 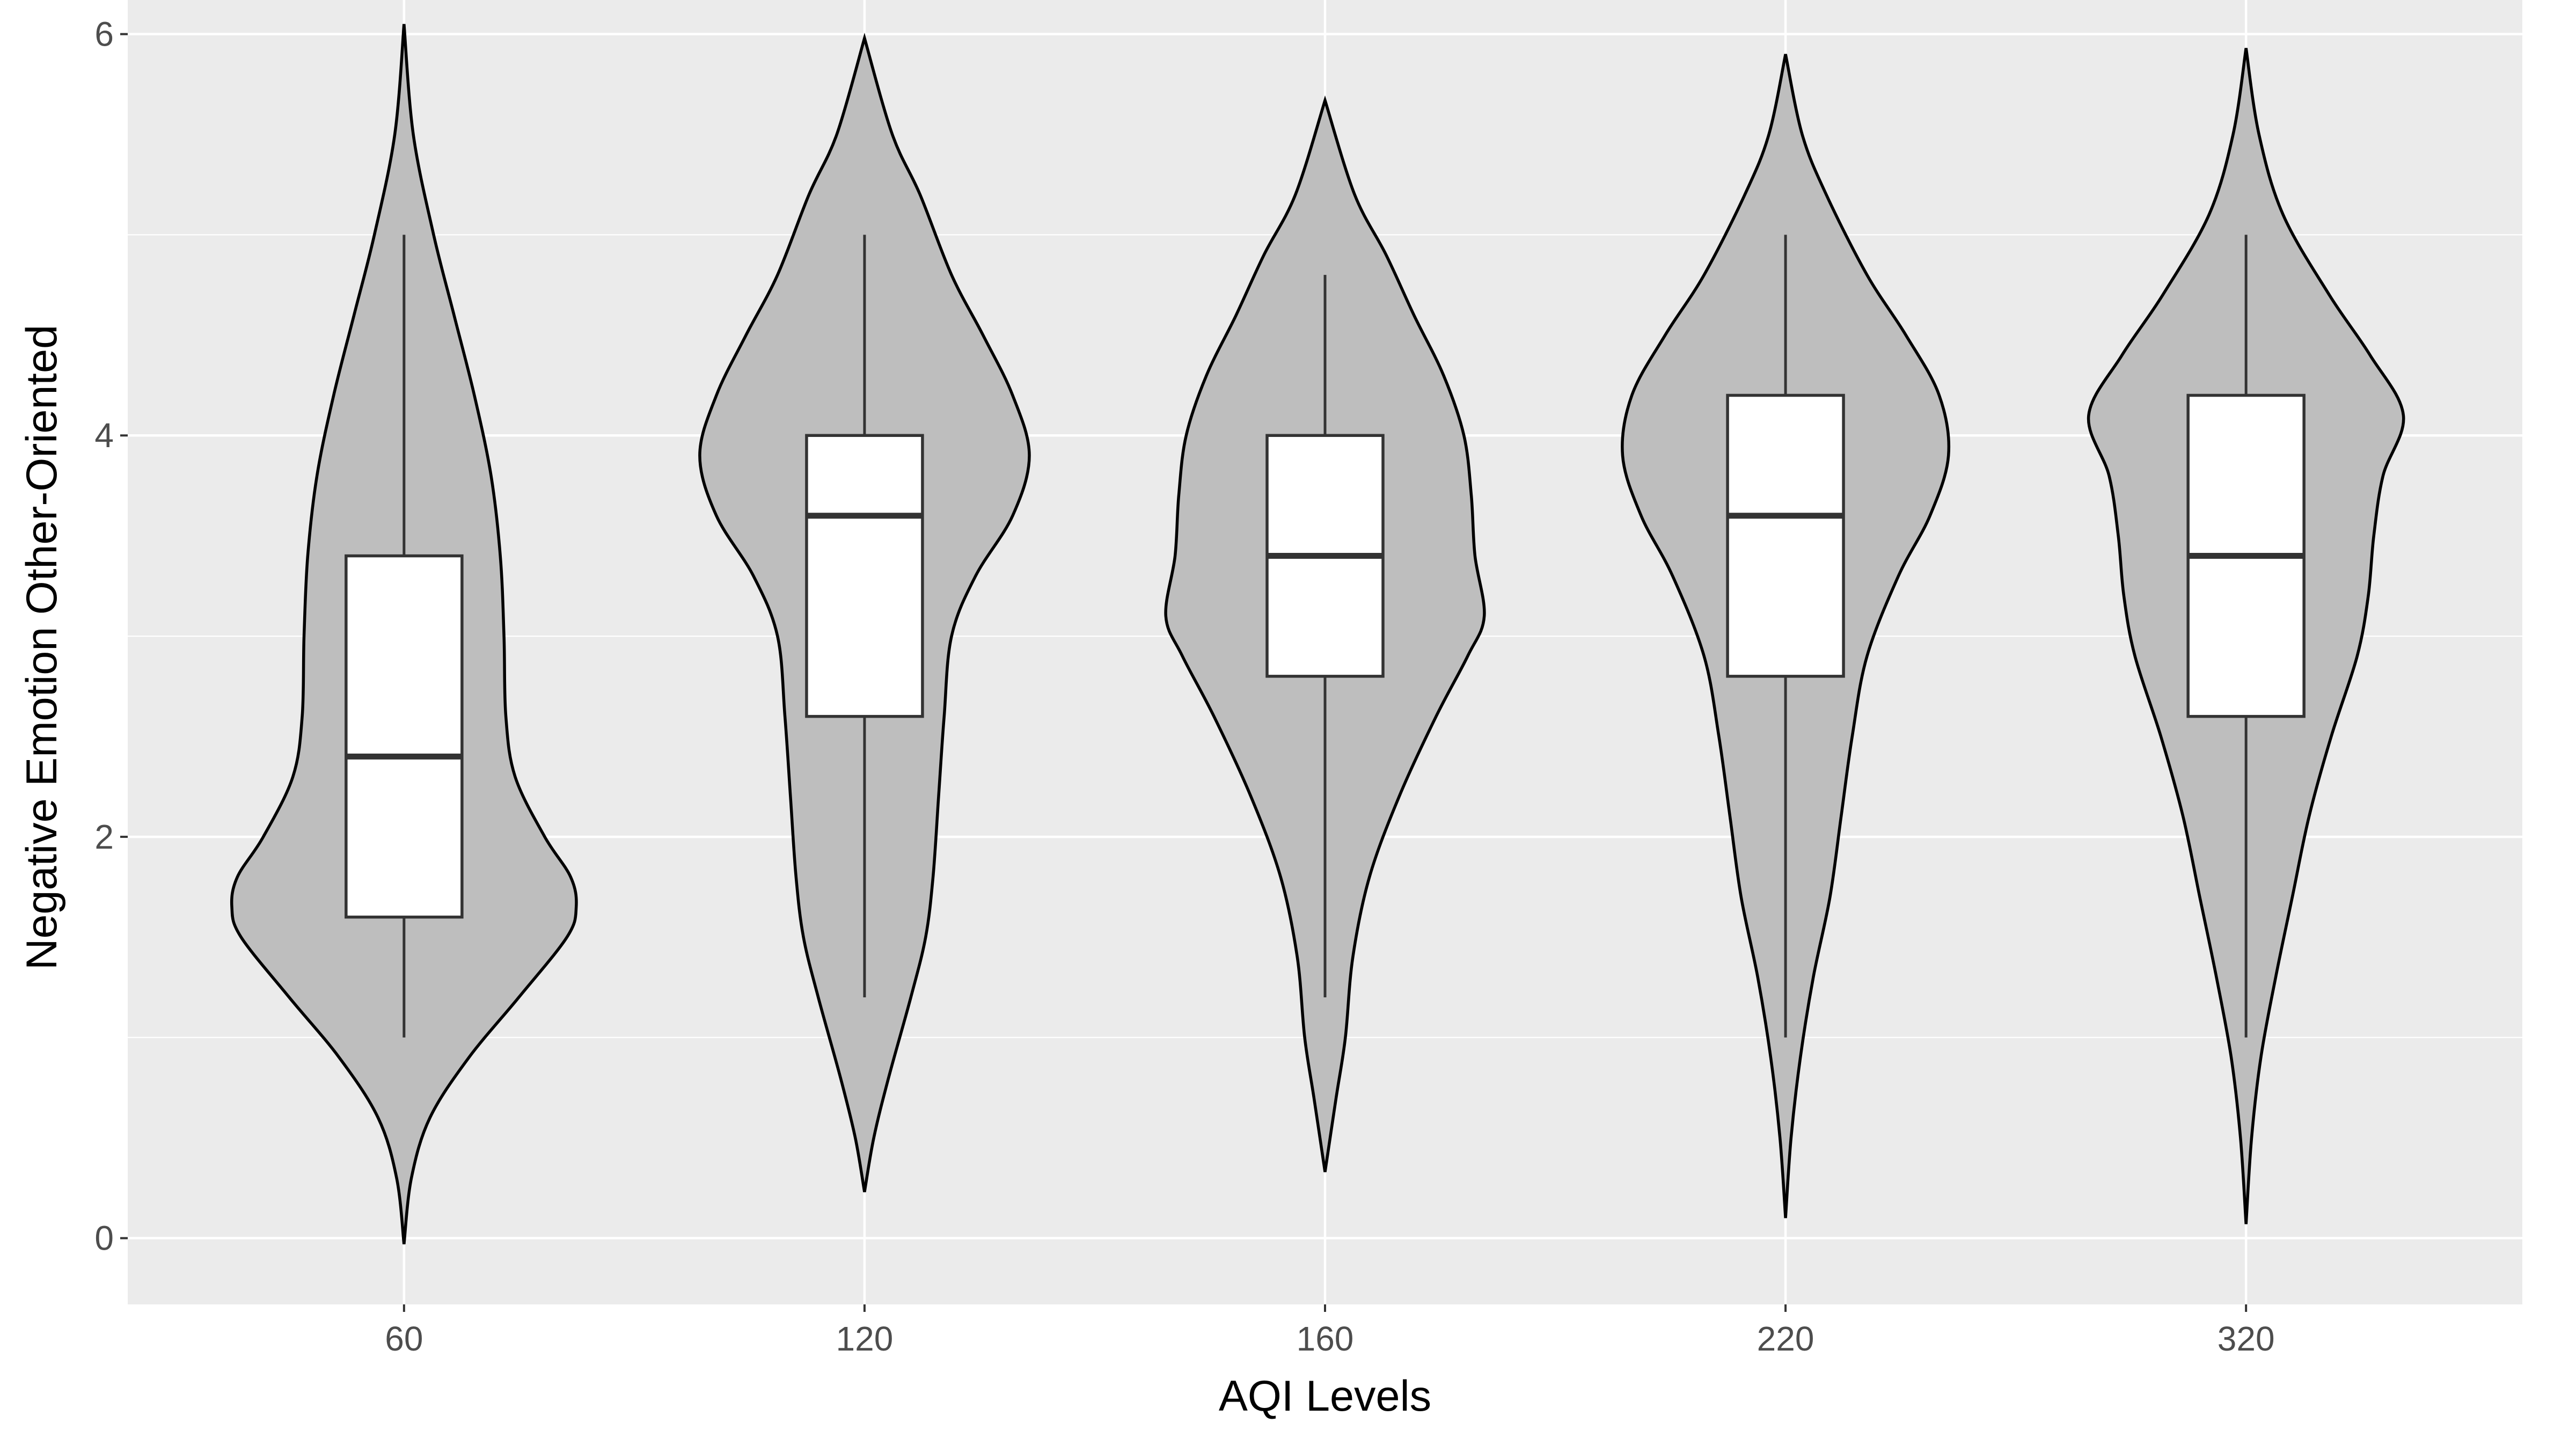 I want to click on x-tick-label: 220, so click(x=1785, y=1338).